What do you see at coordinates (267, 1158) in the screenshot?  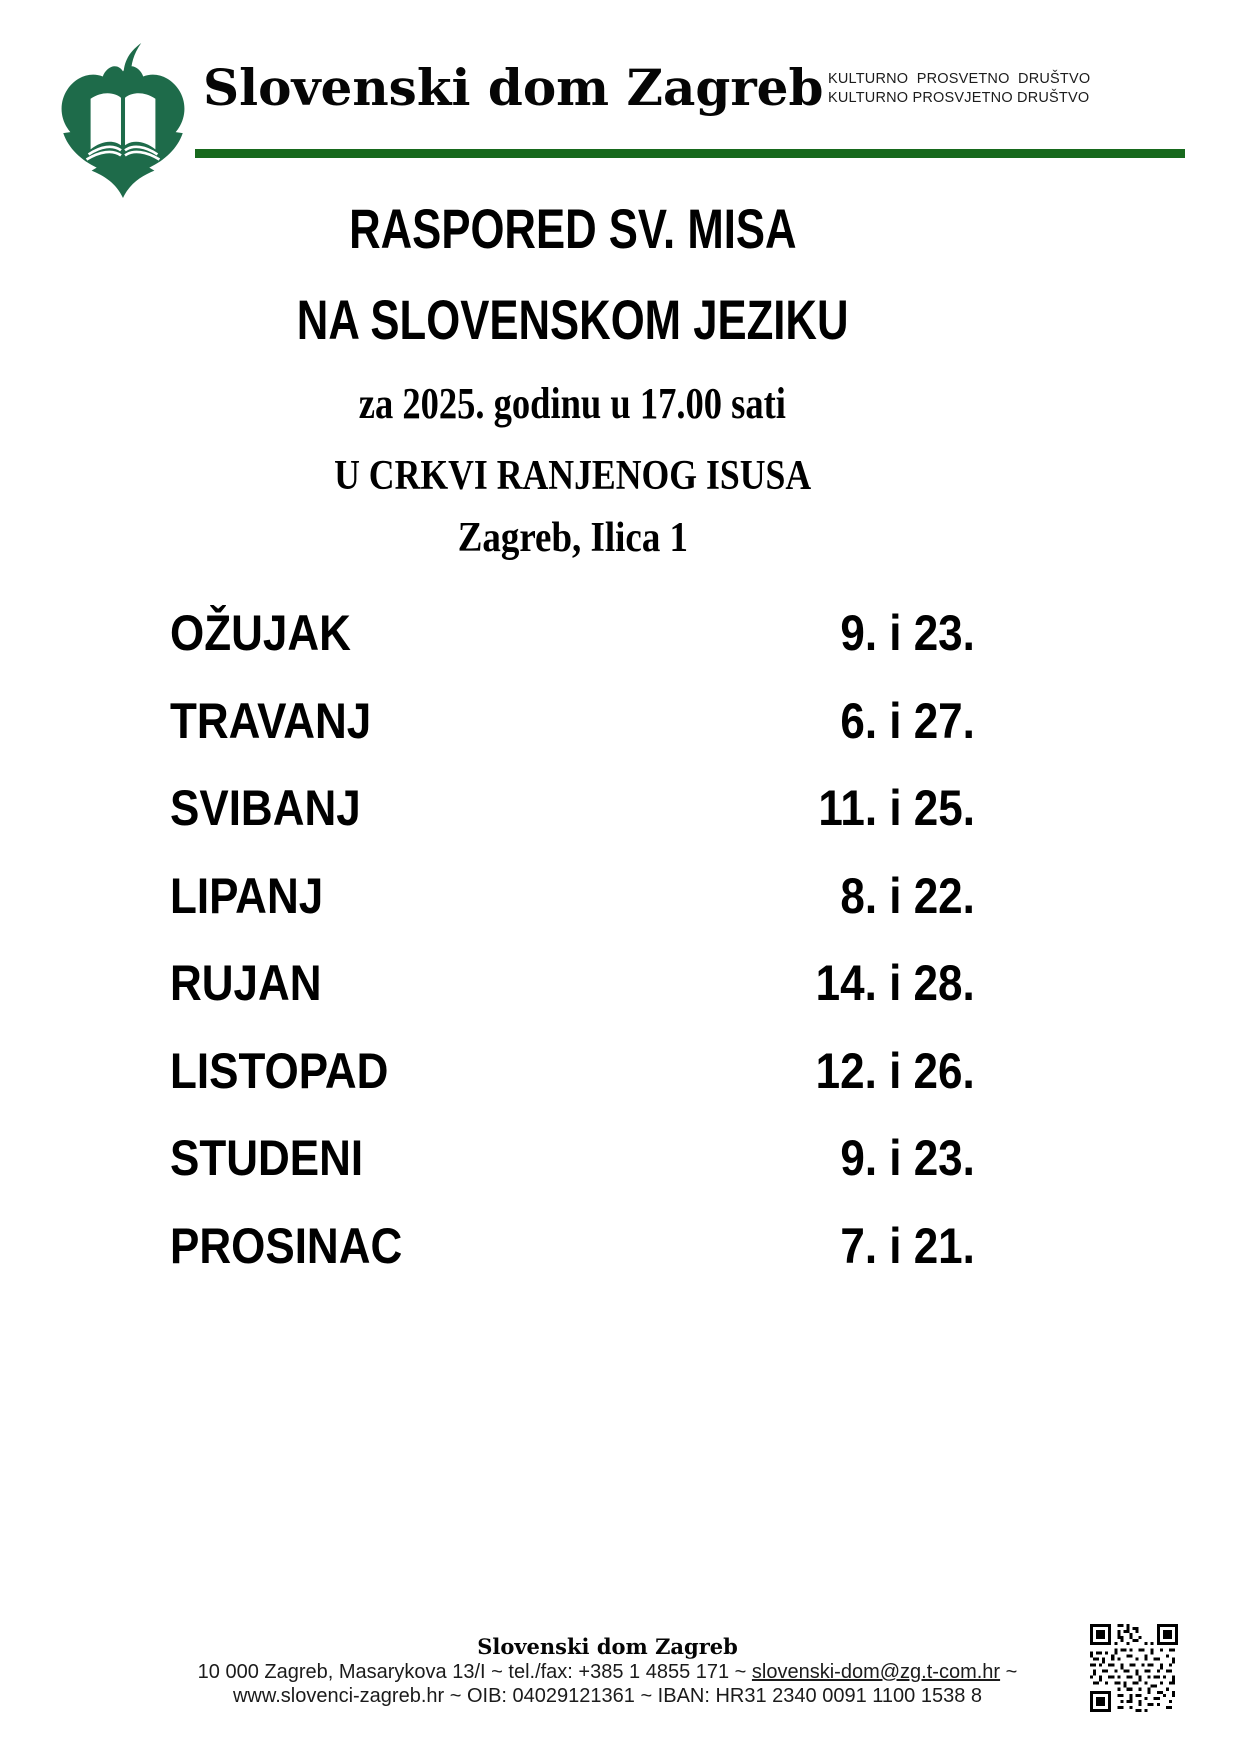 I see `month-label: STUDENI` at bounding box center [267, 1158].